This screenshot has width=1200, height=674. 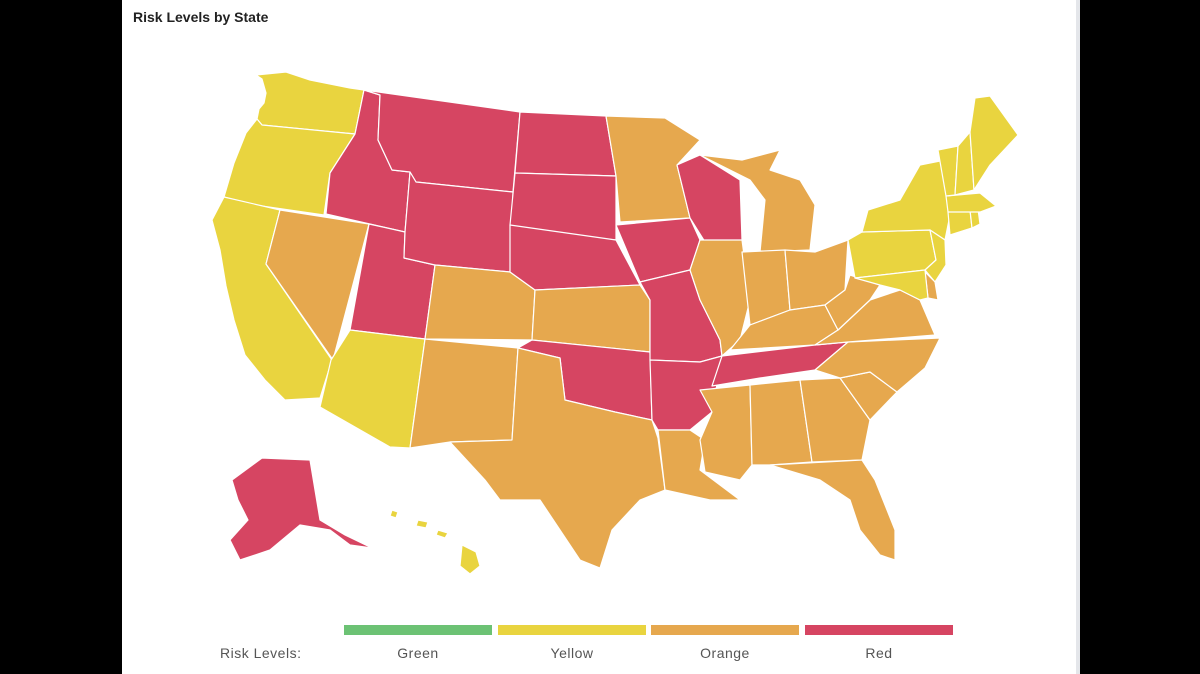 I want to click on state-CT, so click(x=960, y=222).